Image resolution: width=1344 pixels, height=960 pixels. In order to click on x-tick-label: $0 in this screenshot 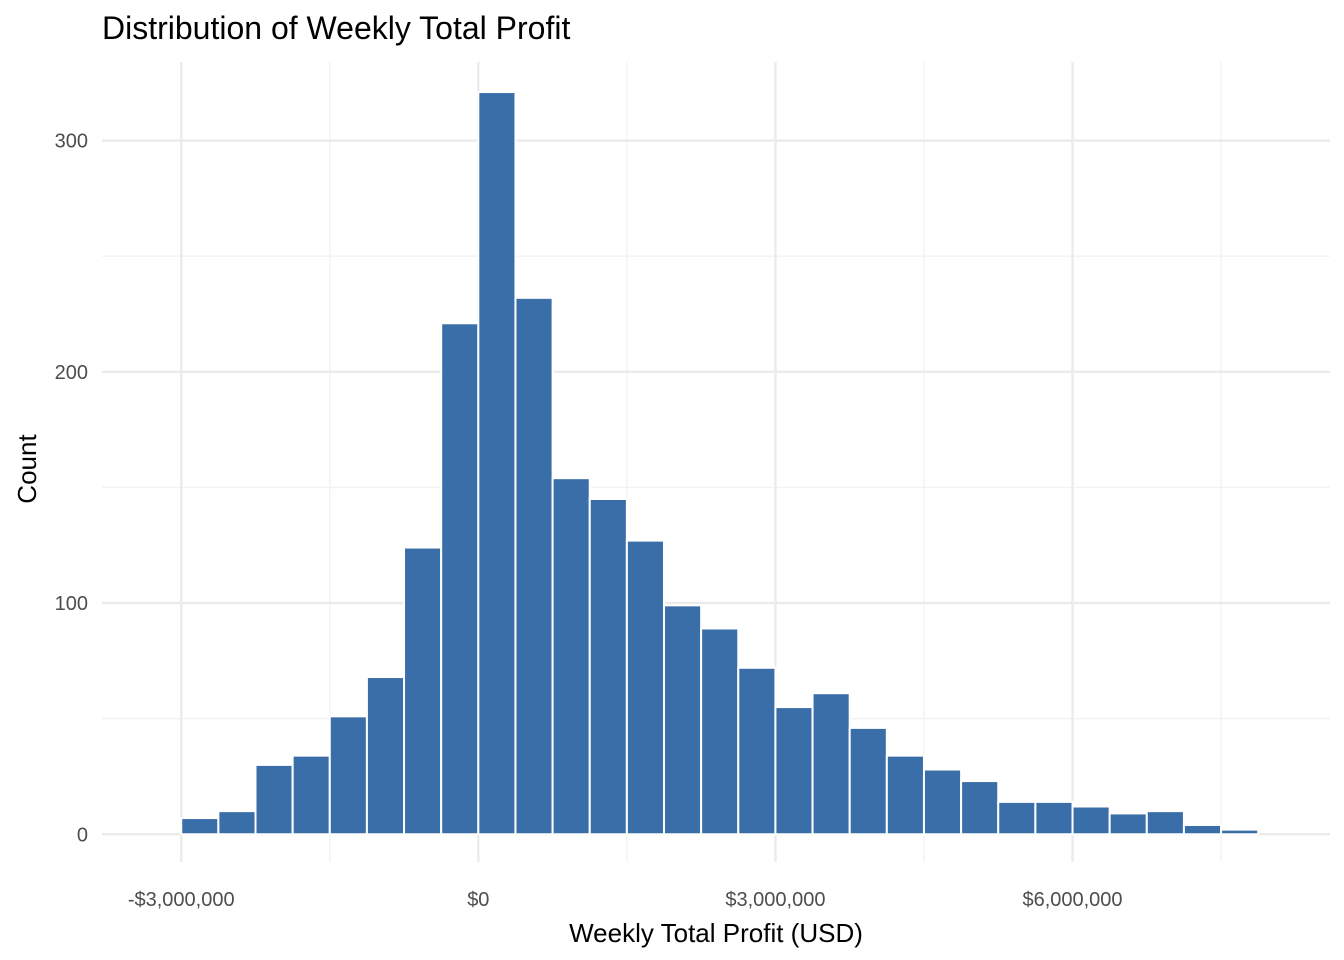, I will do `click(478, 900)`.